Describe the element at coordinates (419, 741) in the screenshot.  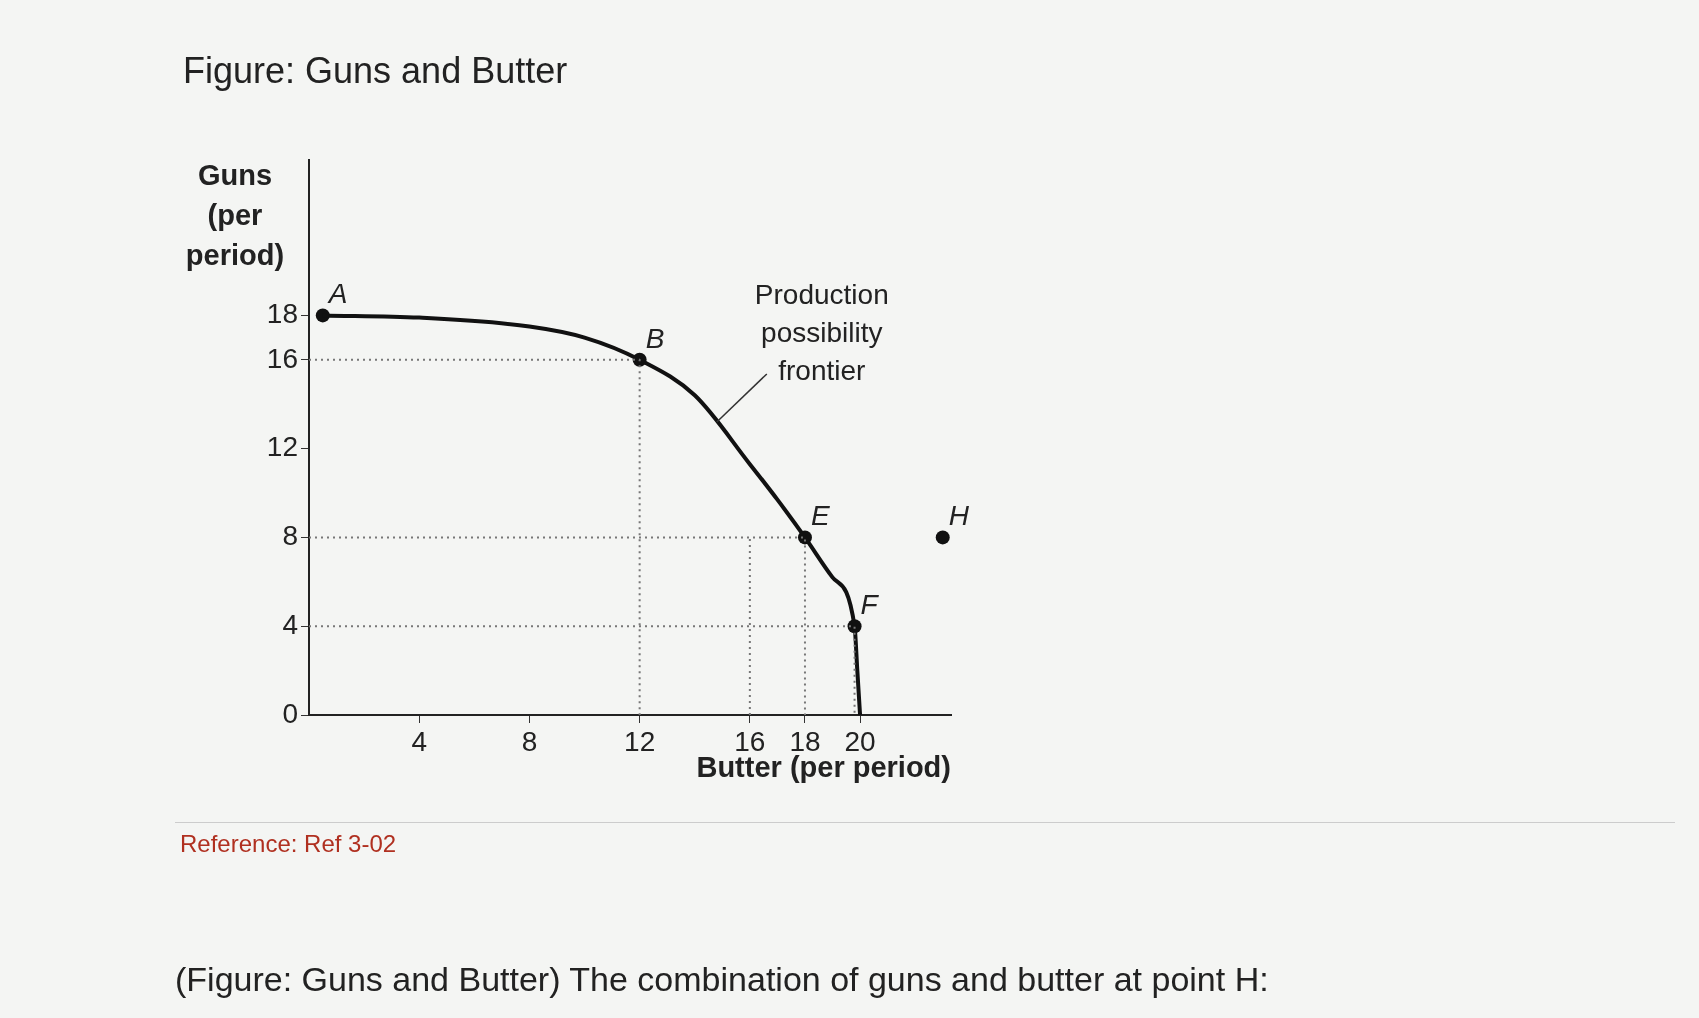
I see `x-tick-label: 4` at that location.